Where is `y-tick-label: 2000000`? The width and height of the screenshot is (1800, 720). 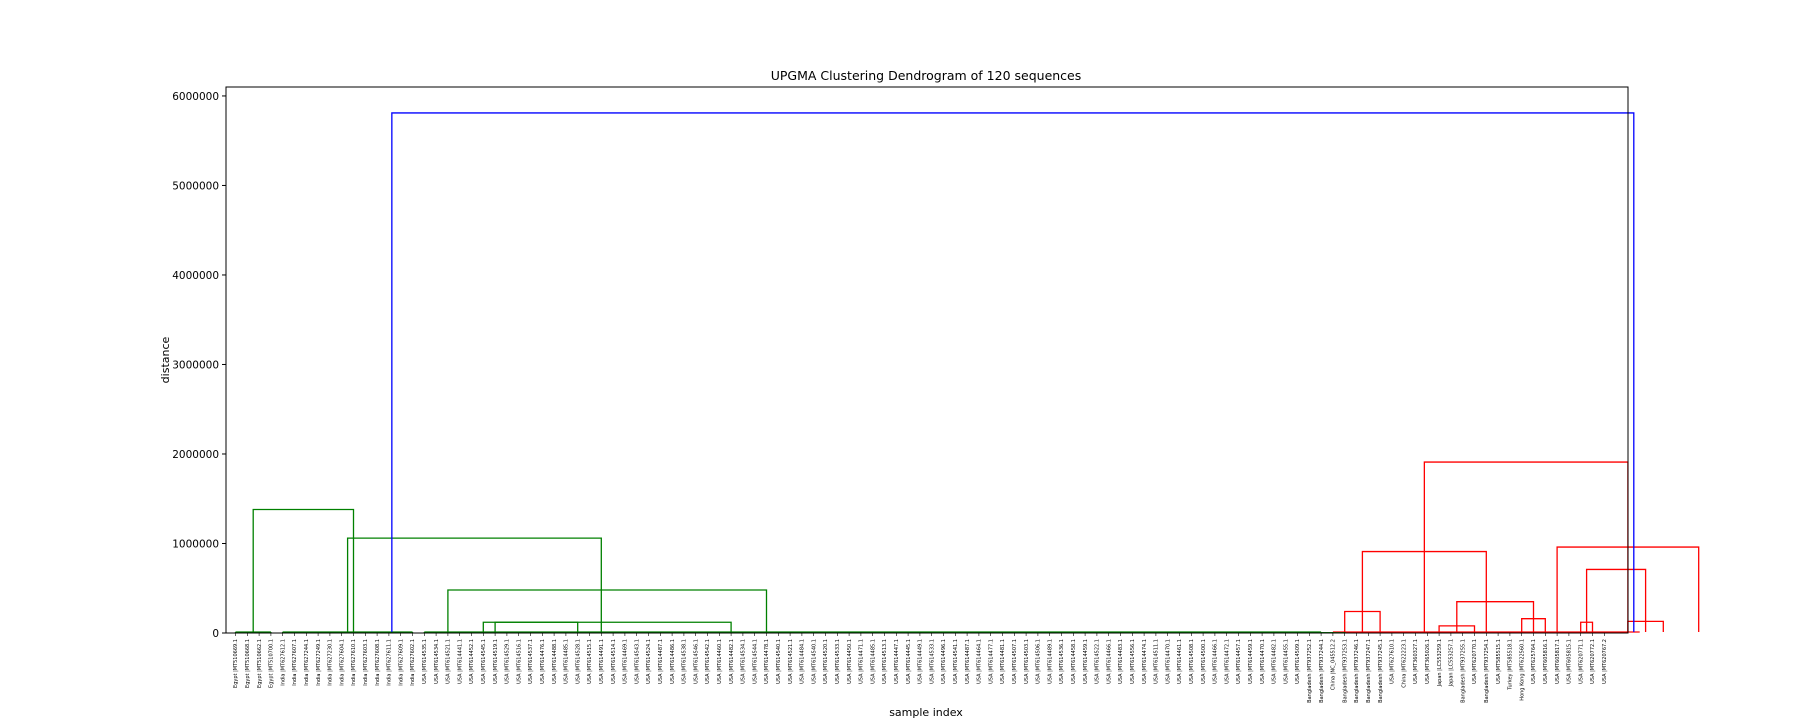 y-tick-label: 2000000 is located at coordinates (195, 455).